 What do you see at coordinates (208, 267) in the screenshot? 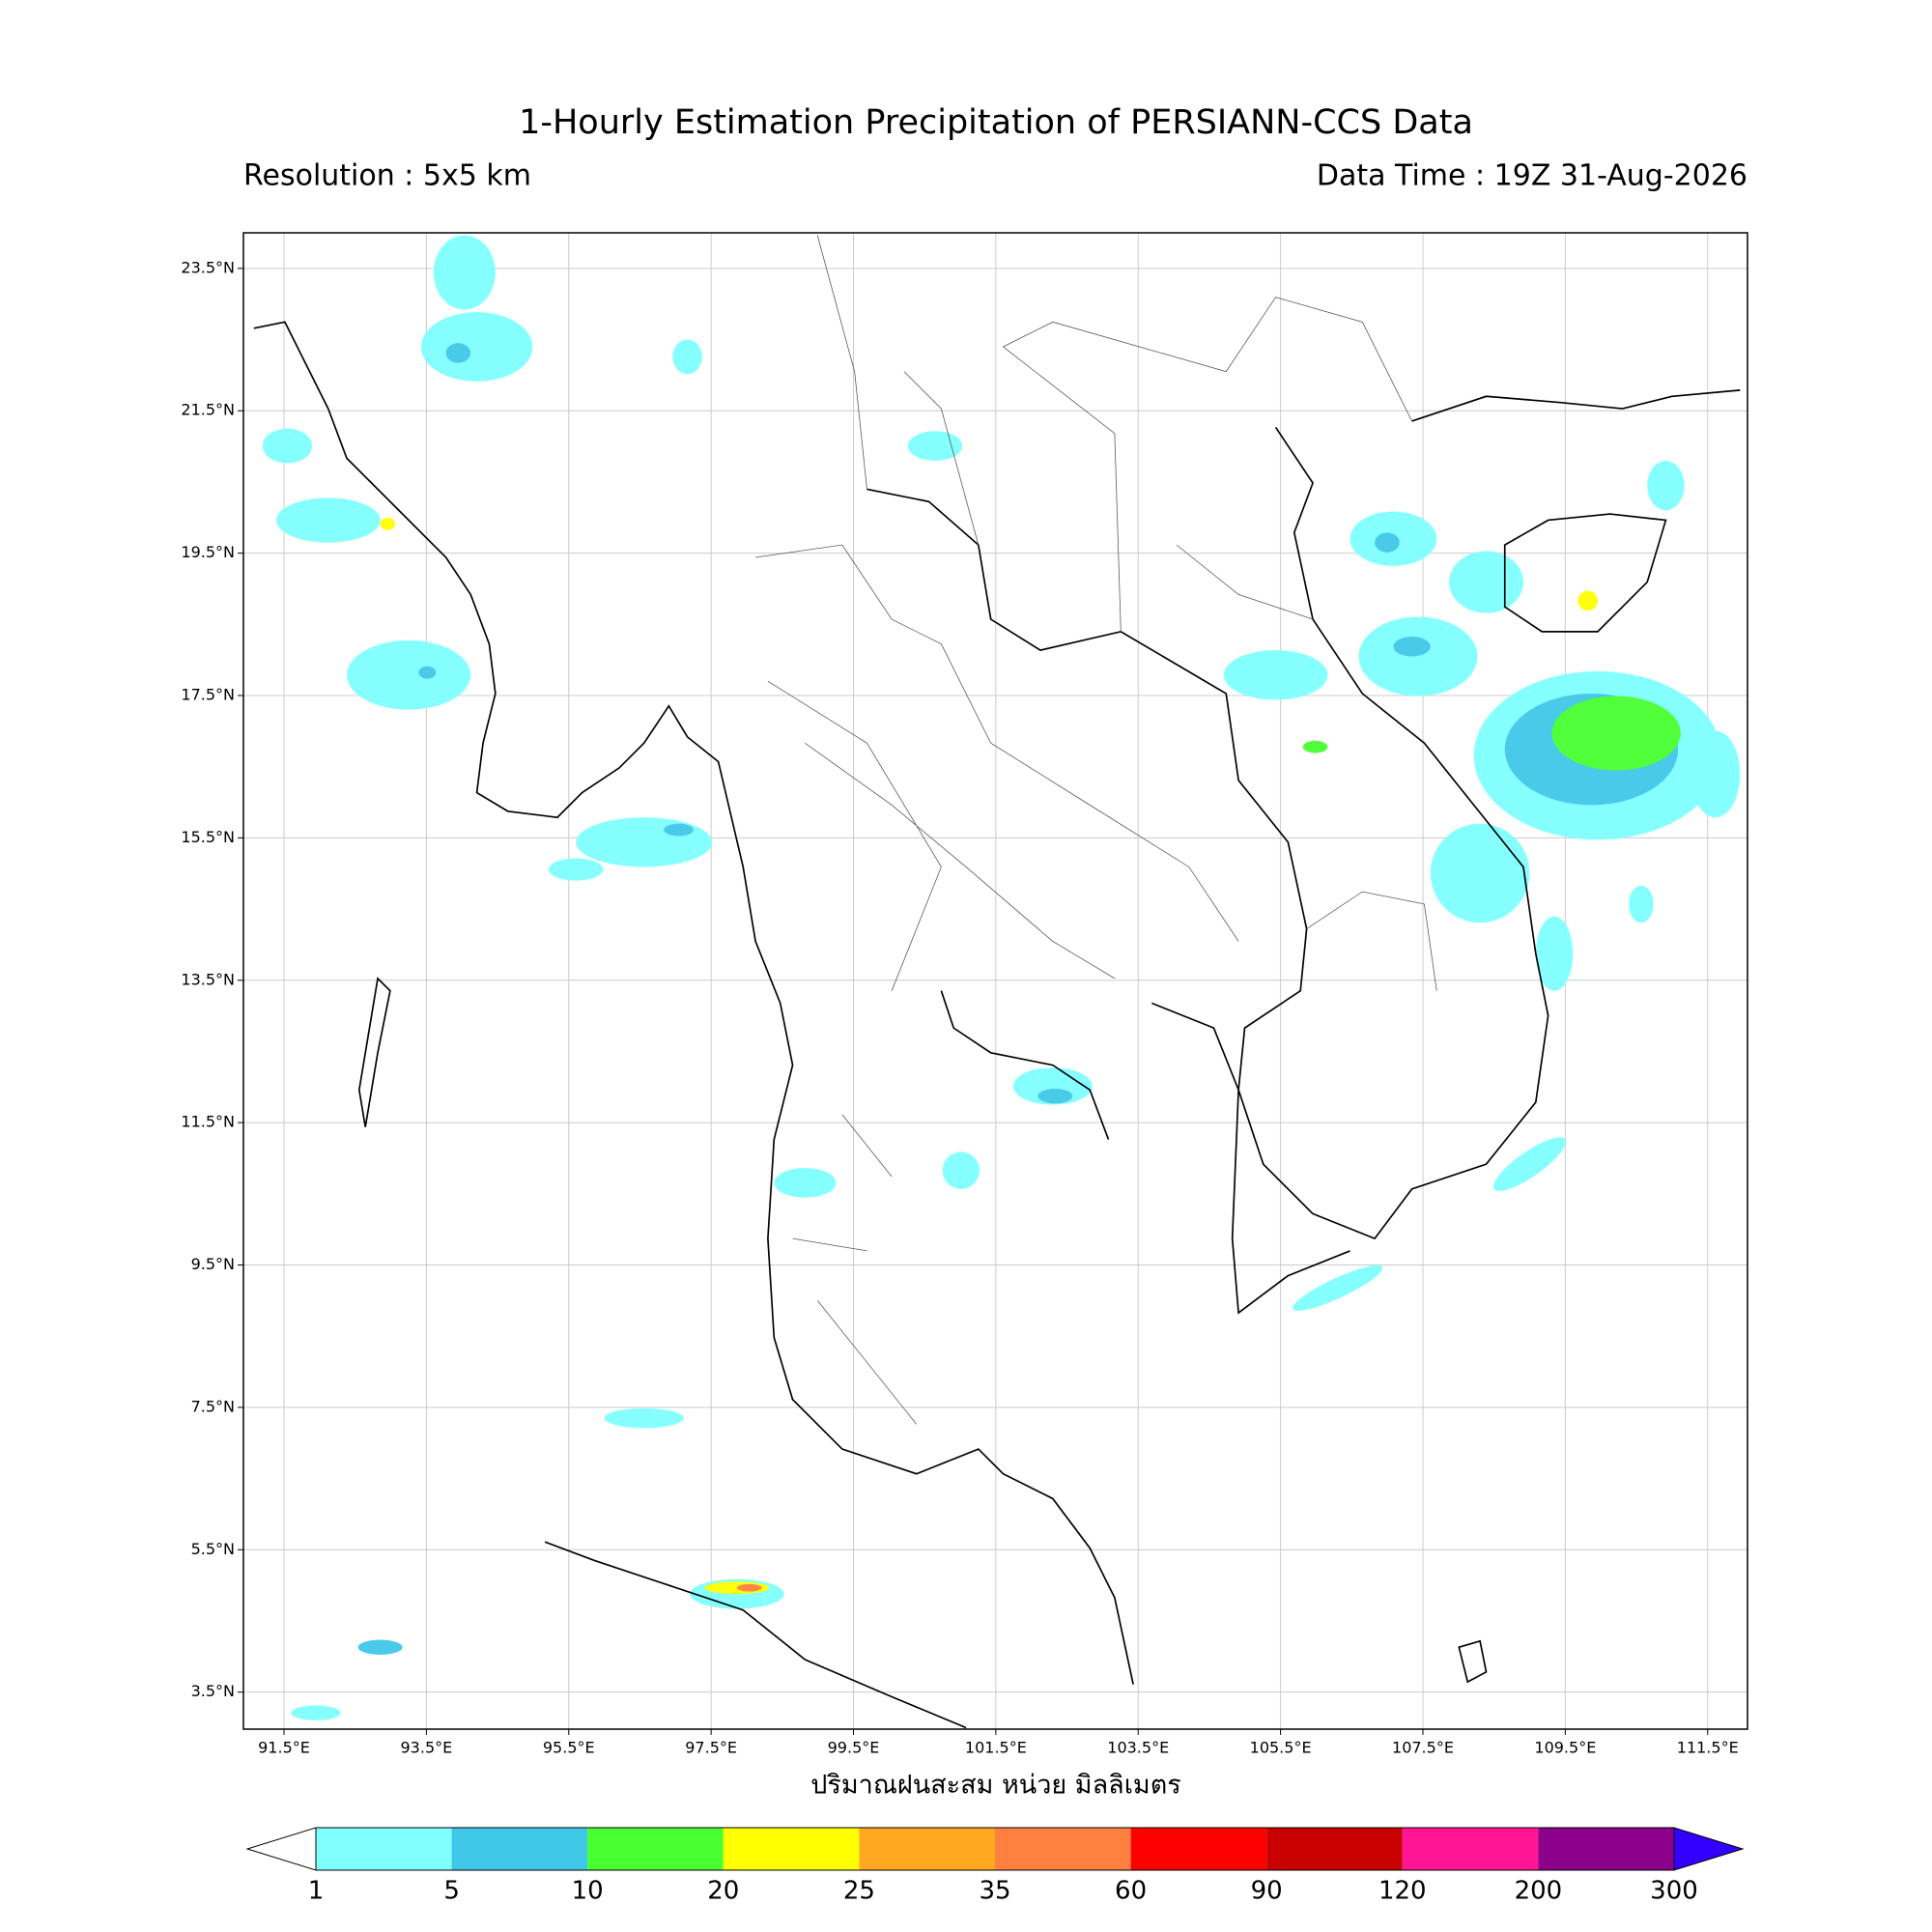
I see `y-tick-label: 23.5°N` at bounding box center [208, 267].